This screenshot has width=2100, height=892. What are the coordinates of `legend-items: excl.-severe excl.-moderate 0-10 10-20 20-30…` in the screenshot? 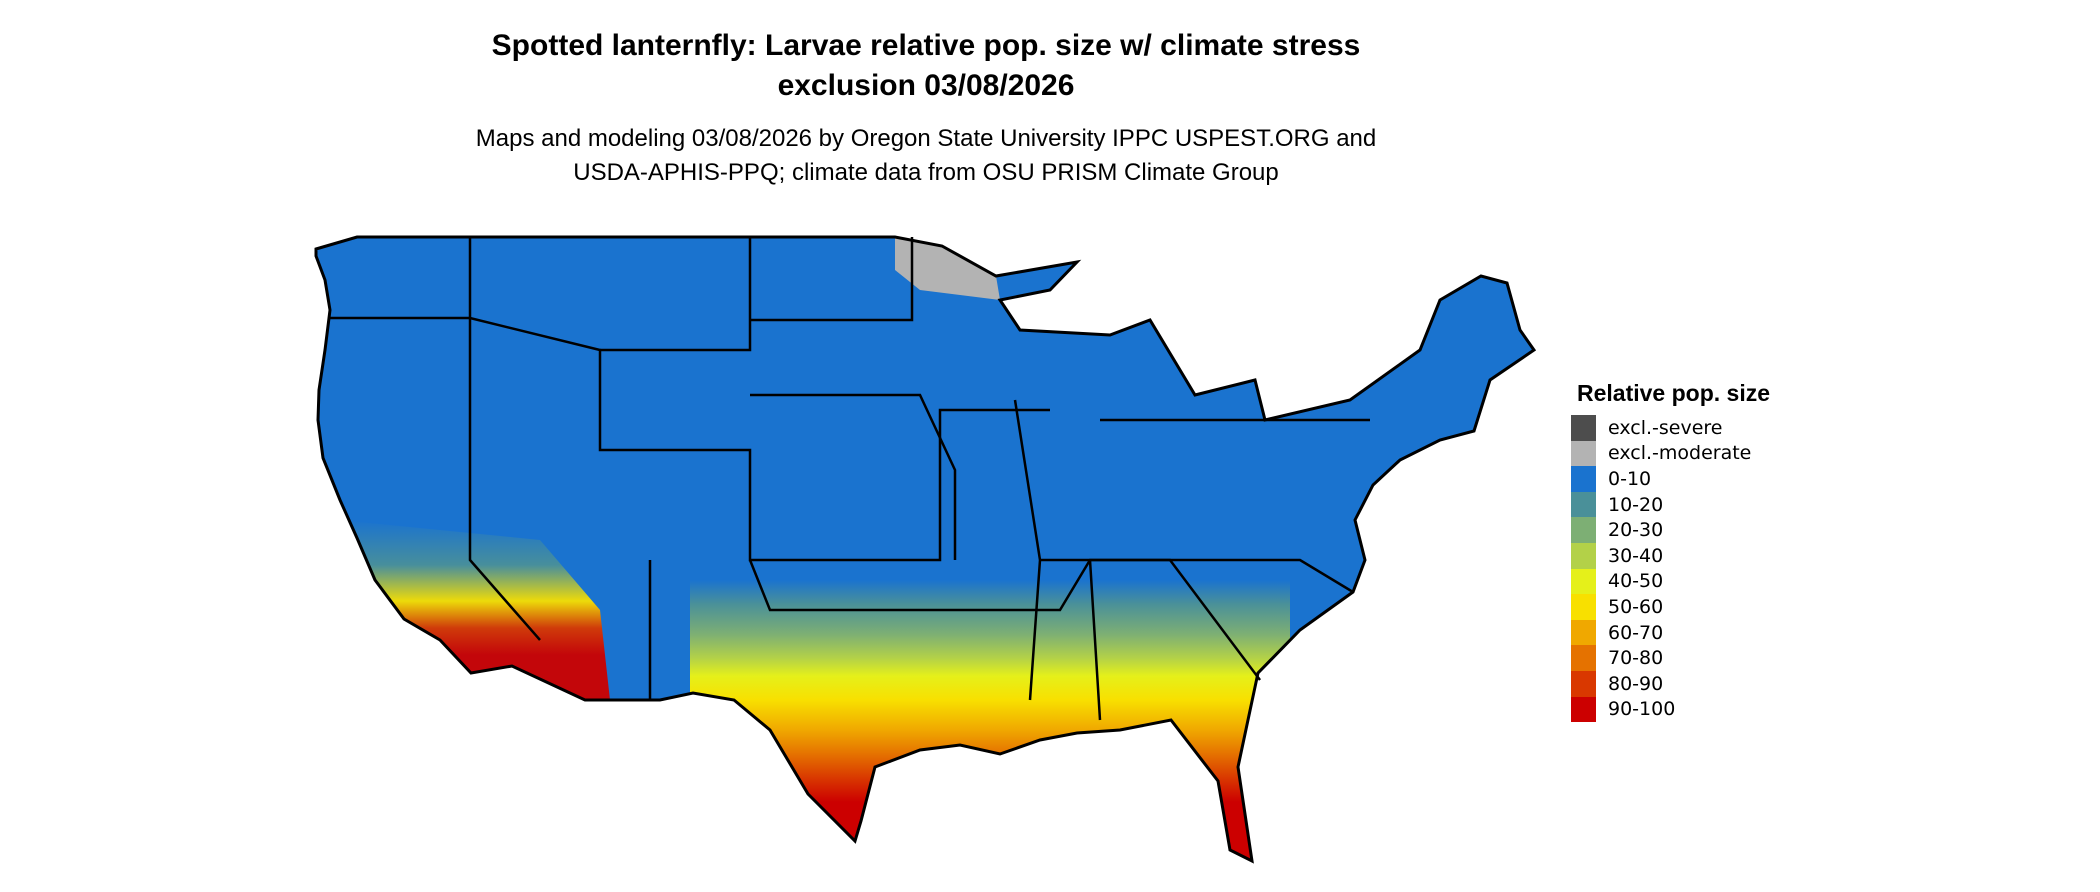 It's located at (1670, 569).